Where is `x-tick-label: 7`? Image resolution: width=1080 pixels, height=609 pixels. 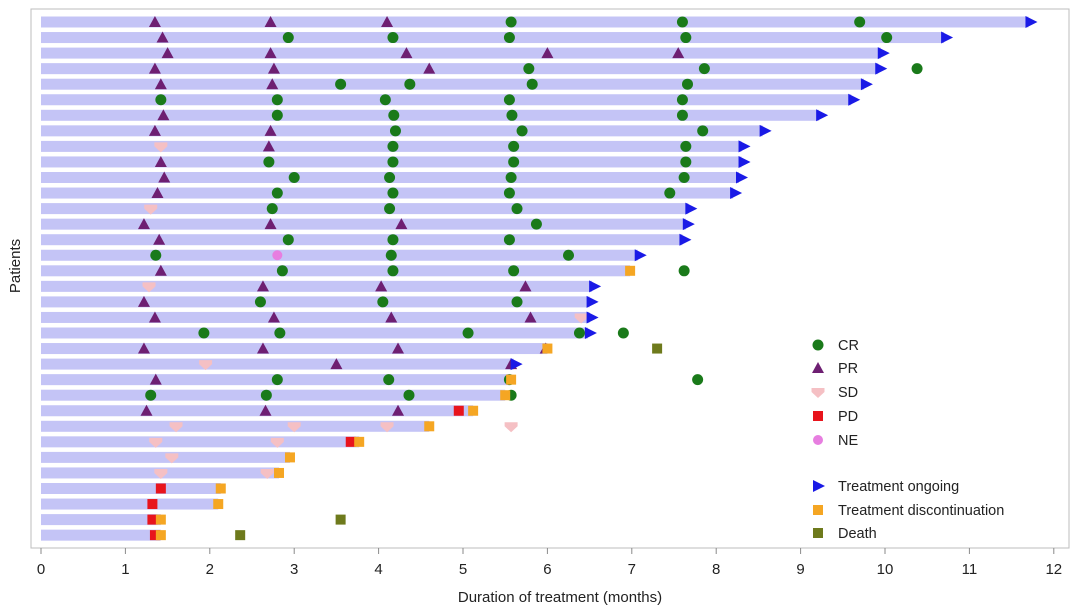 x-tick-label: 7 is located at coordinates (632, 569).